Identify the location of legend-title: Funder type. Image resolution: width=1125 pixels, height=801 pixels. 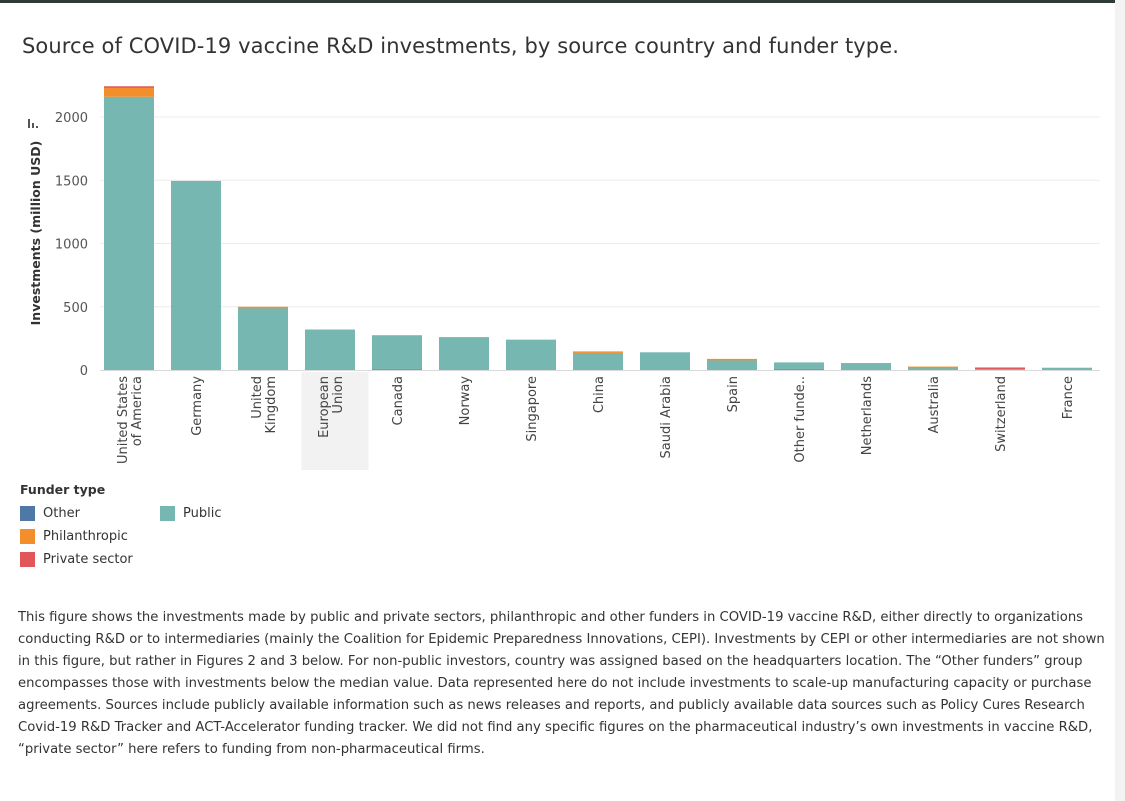
(63, 489).